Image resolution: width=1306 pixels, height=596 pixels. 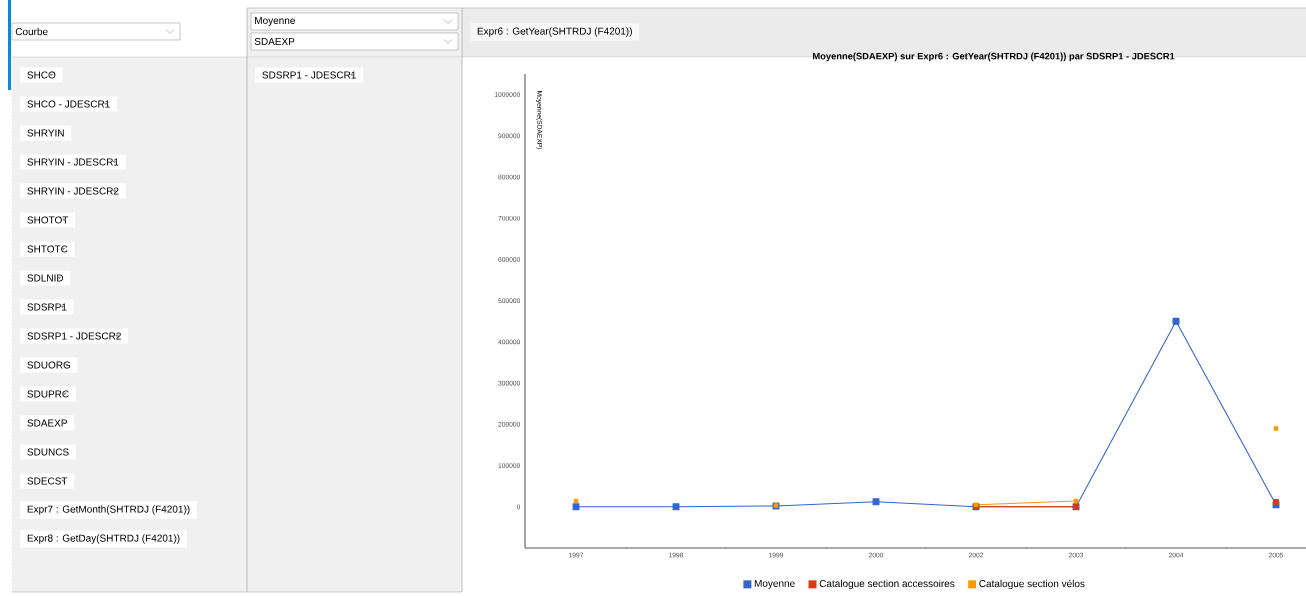 I want to click on text: SDLNID, so click(x=45, y=278).